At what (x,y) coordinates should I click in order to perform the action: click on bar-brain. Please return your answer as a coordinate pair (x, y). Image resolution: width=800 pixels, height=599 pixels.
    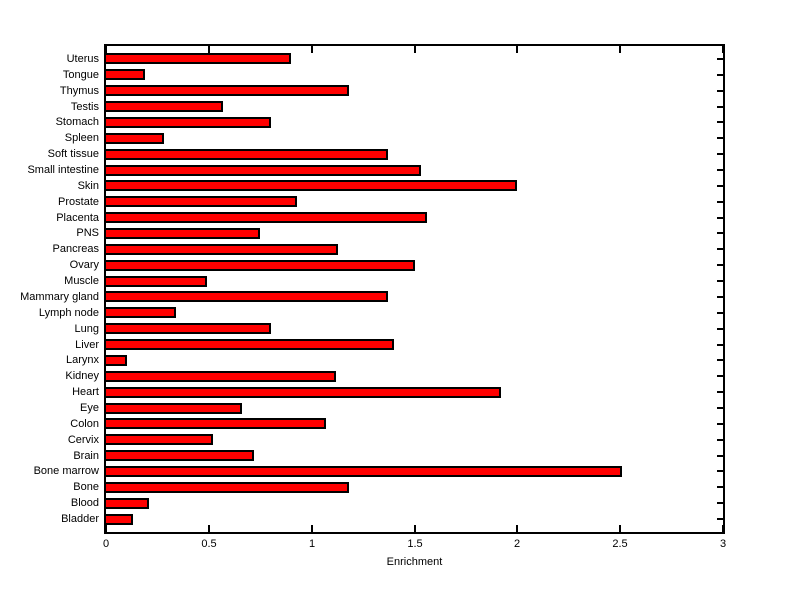
    Looking at the image, I should click on (180, 456).